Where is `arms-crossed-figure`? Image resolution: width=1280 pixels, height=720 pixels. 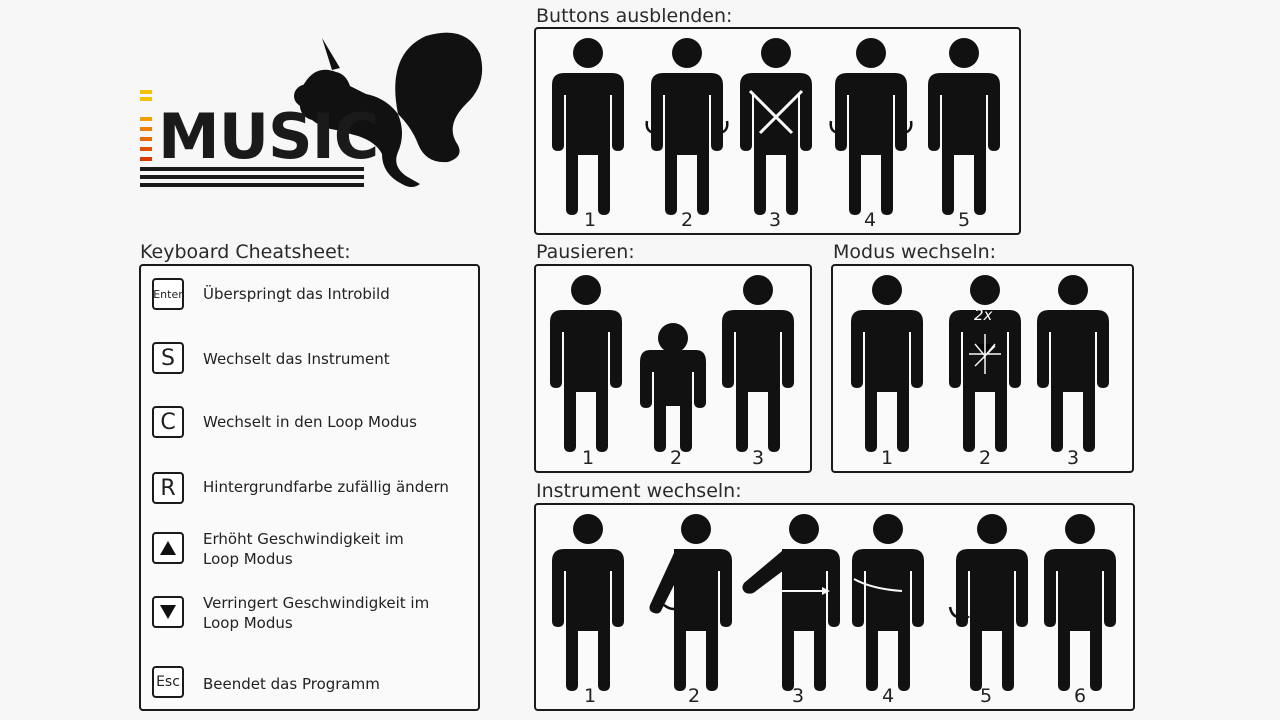 arms-crossed-figure is located at coordinates (776, 126).